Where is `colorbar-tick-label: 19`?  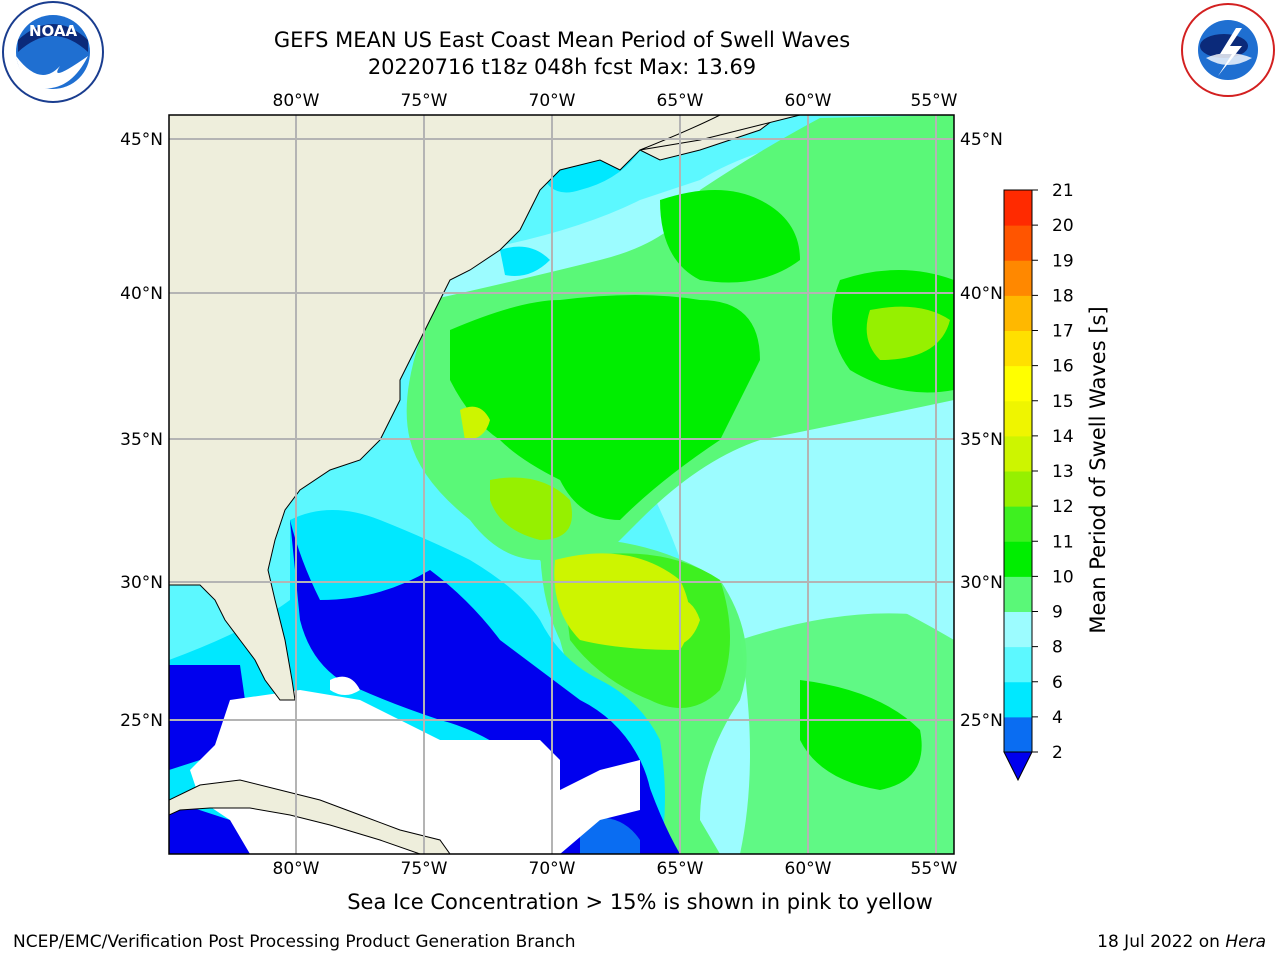 colorbar-tick-label: 19 is located at coordinates (1063, 261).